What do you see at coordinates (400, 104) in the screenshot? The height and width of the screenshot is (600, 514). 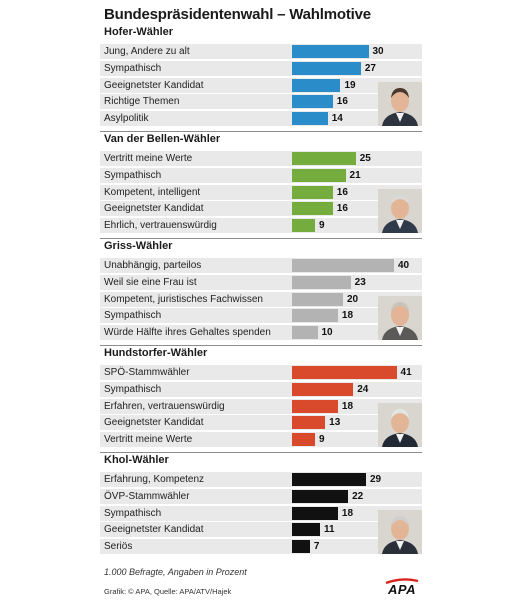 I see `hofer-portrait` at bounding box center [400, 104].